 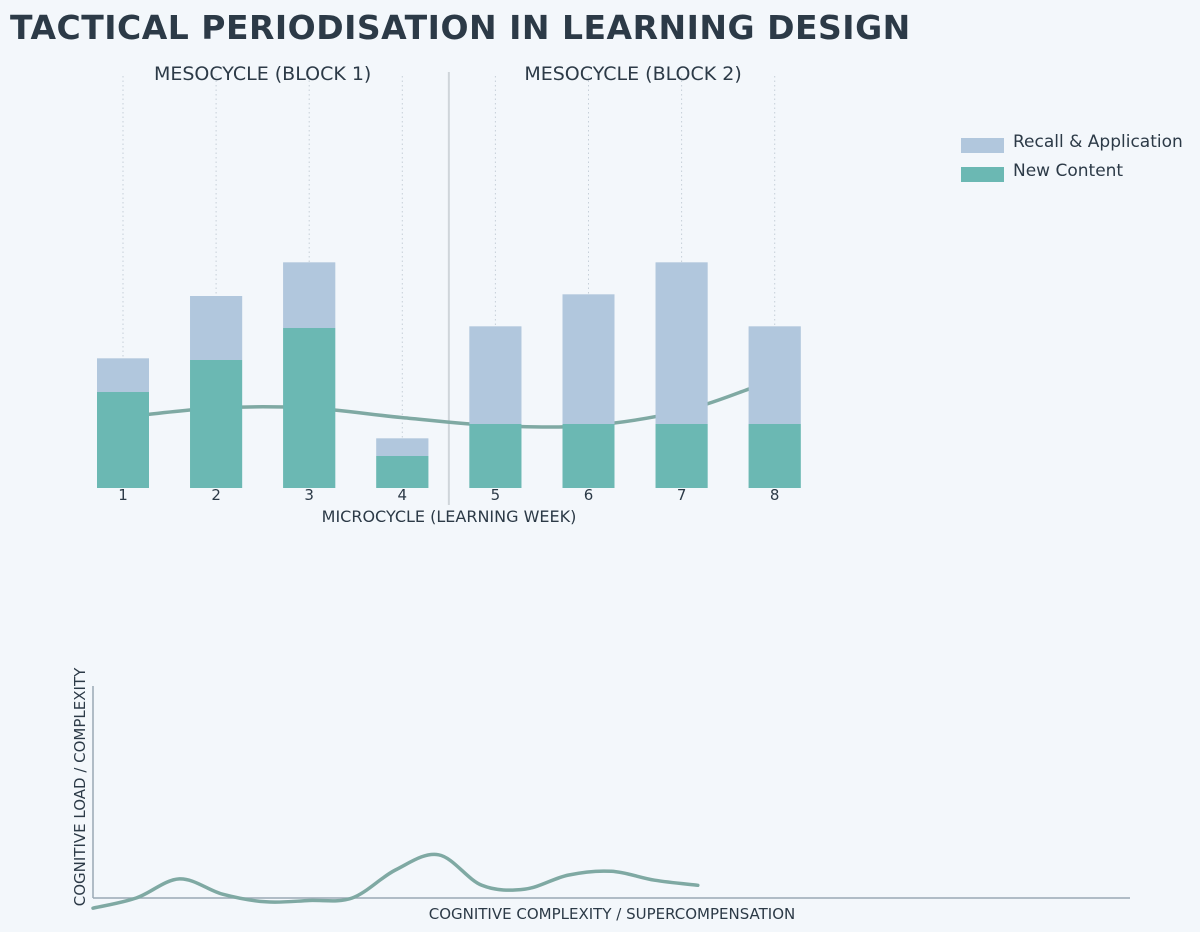 What do you see at coordinates (612, 914) in the screenshot?
I see `x-axis-label: COGNITIVE COMPLEXITY / SUPERCOMPENSATION` at bounding box center [612, 914].